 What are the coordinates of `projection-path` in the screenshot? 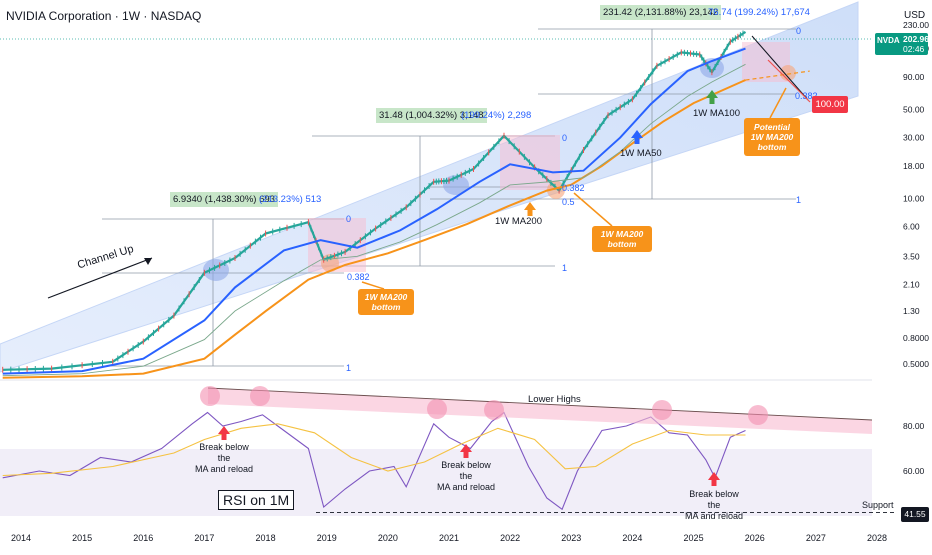 It's located at (789, 81).